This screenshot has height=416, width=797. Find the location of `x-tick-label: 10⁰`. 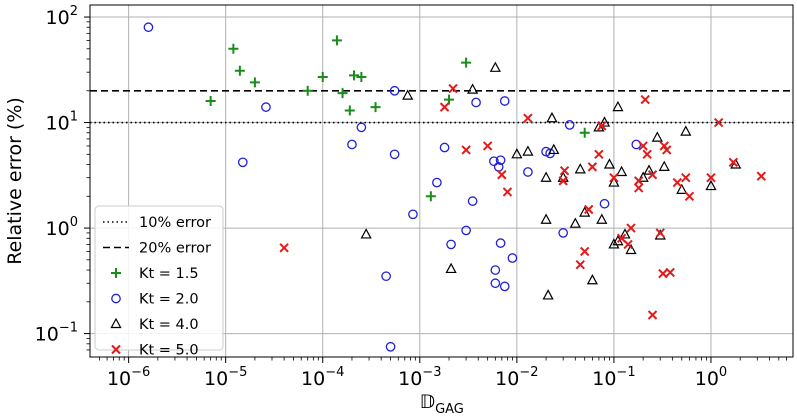

x-tick-label: 10⁰ is located at coordinates (711, 377).